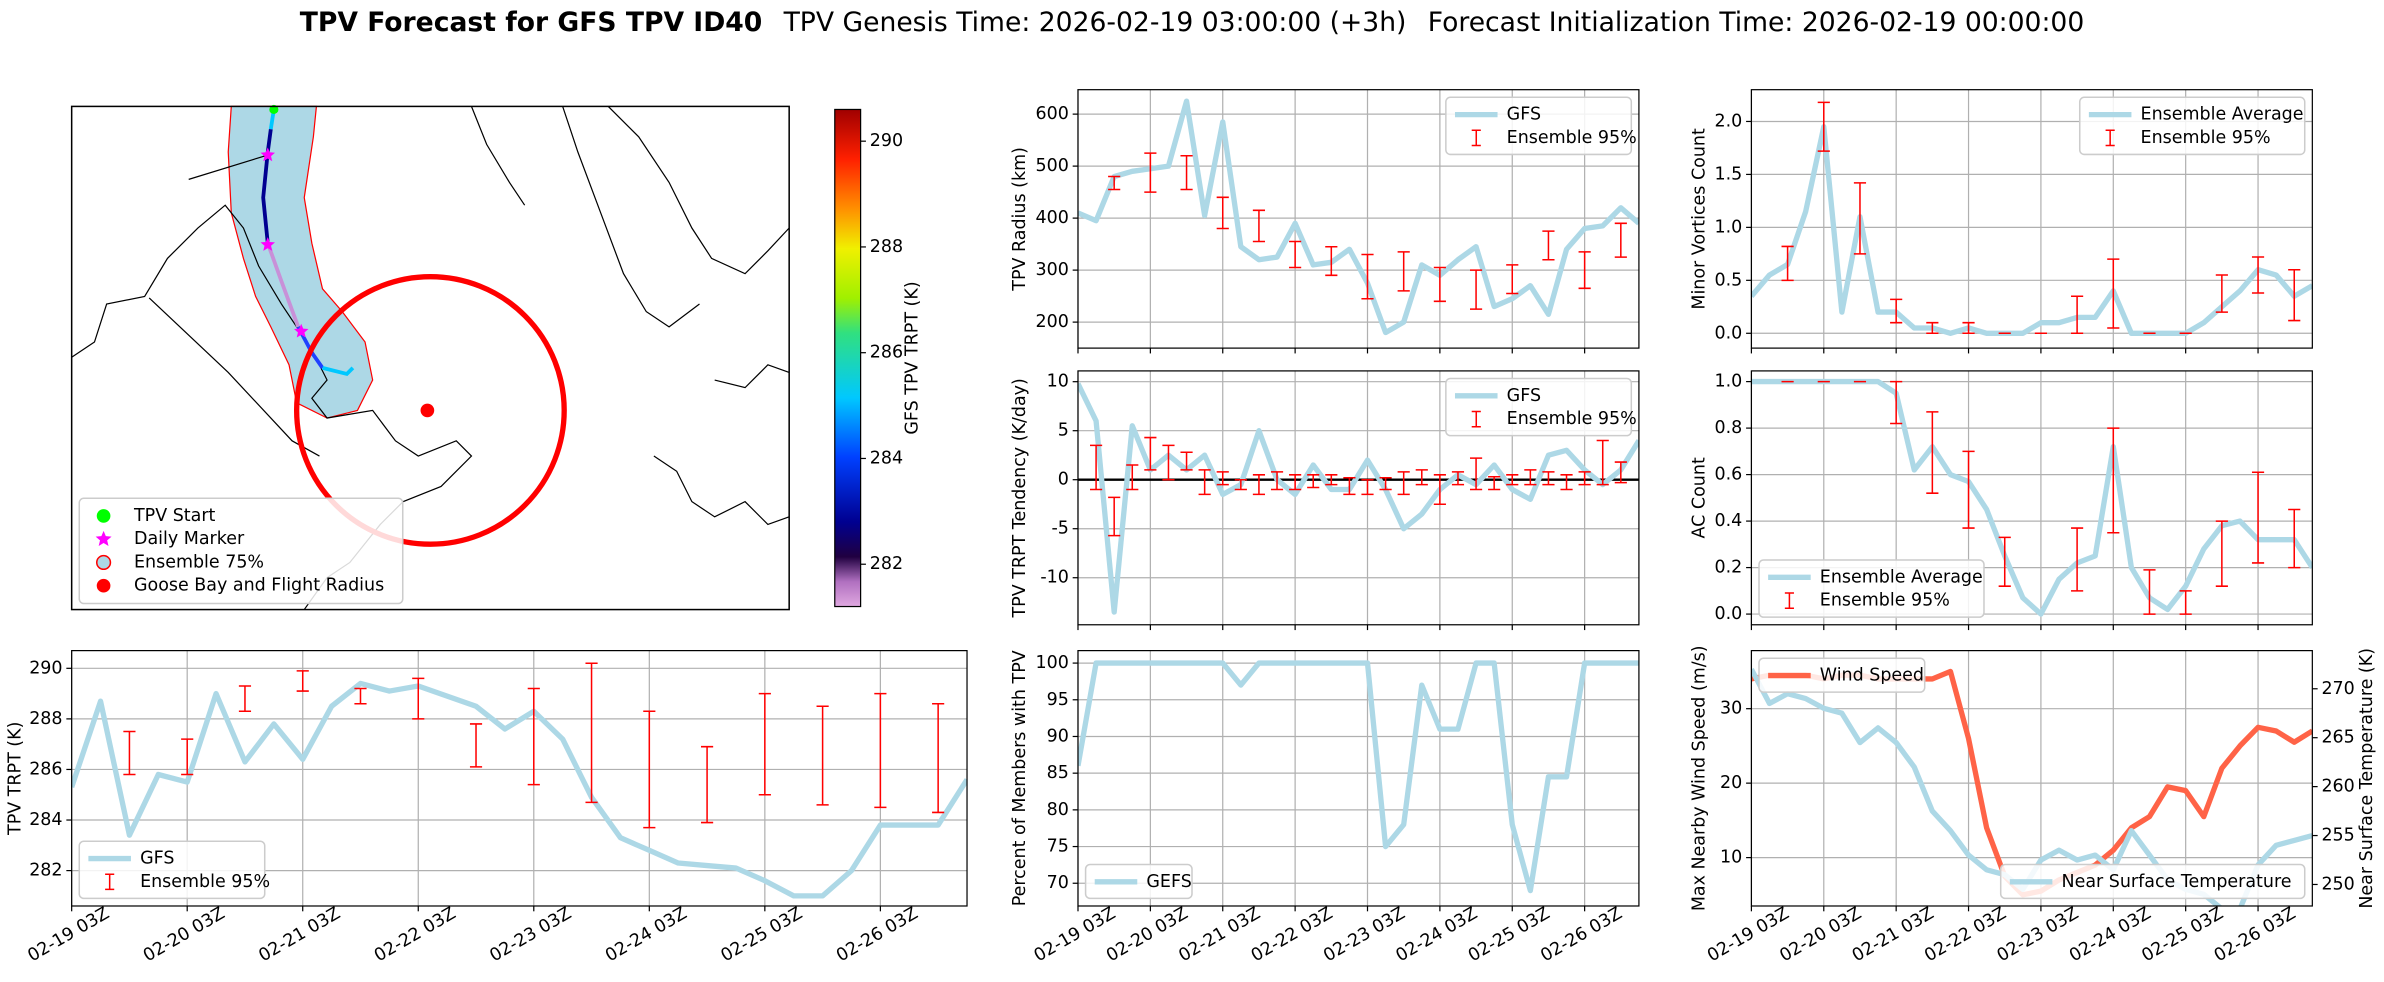 Image resolution: width=2384 pixels, height=982 pixels. What do you see at coordinates (1731, 783) in the screenshot?
I see `y-tick-label: 20` at bounding box center [1731, 783].